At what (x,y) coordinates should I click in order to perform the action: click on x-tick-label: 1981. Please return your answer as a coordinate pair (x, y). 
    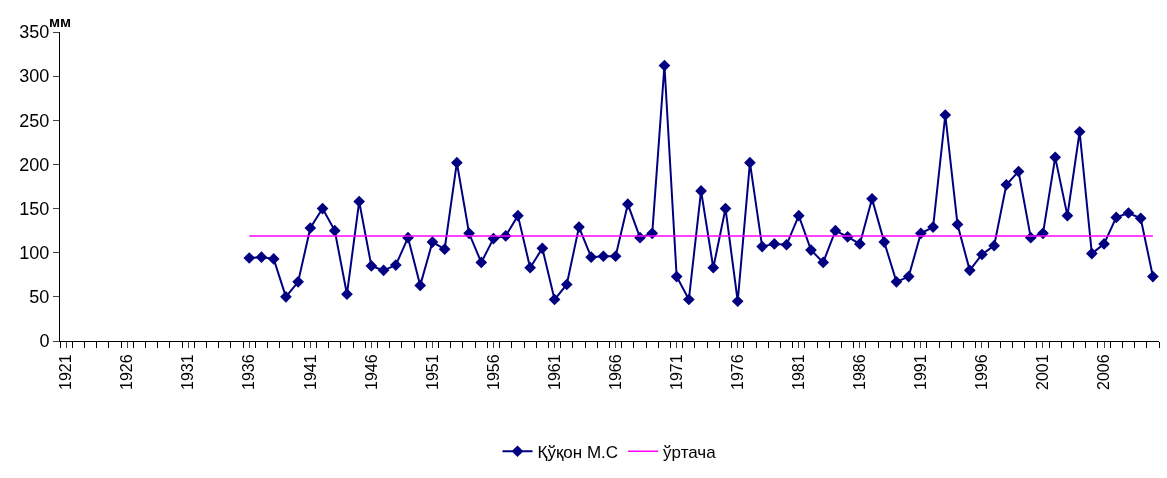
    Looking at the image, I should click on (798, 372).